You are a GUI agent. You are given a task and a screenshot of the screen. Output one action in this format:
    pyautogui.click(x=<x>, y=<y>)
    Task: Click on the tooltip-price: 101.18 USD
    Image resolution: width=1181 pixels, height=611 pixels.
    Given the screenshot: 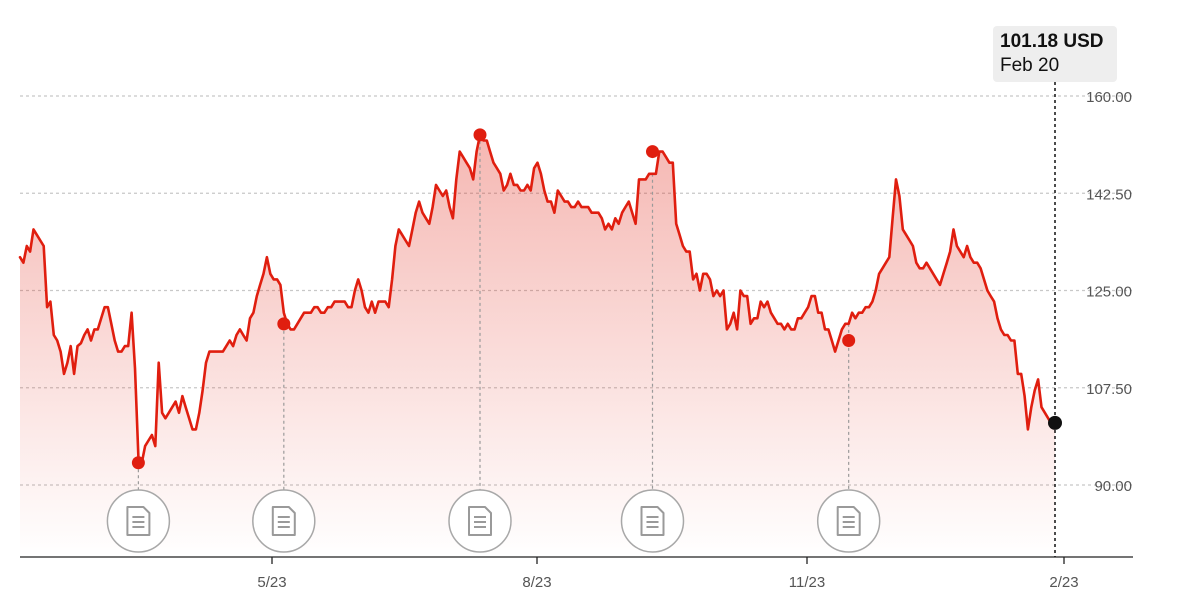 What is the action you would take?
    pyautogui.click(x=1052, y=41)
    